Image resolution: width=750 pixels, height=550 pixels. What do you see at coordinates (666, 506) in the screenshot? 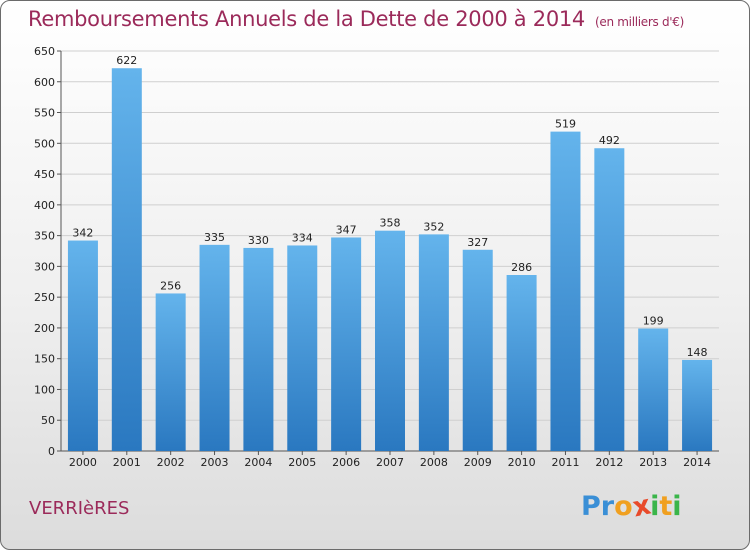
I see `logo-letter: t` at bounding box center [666, 506].